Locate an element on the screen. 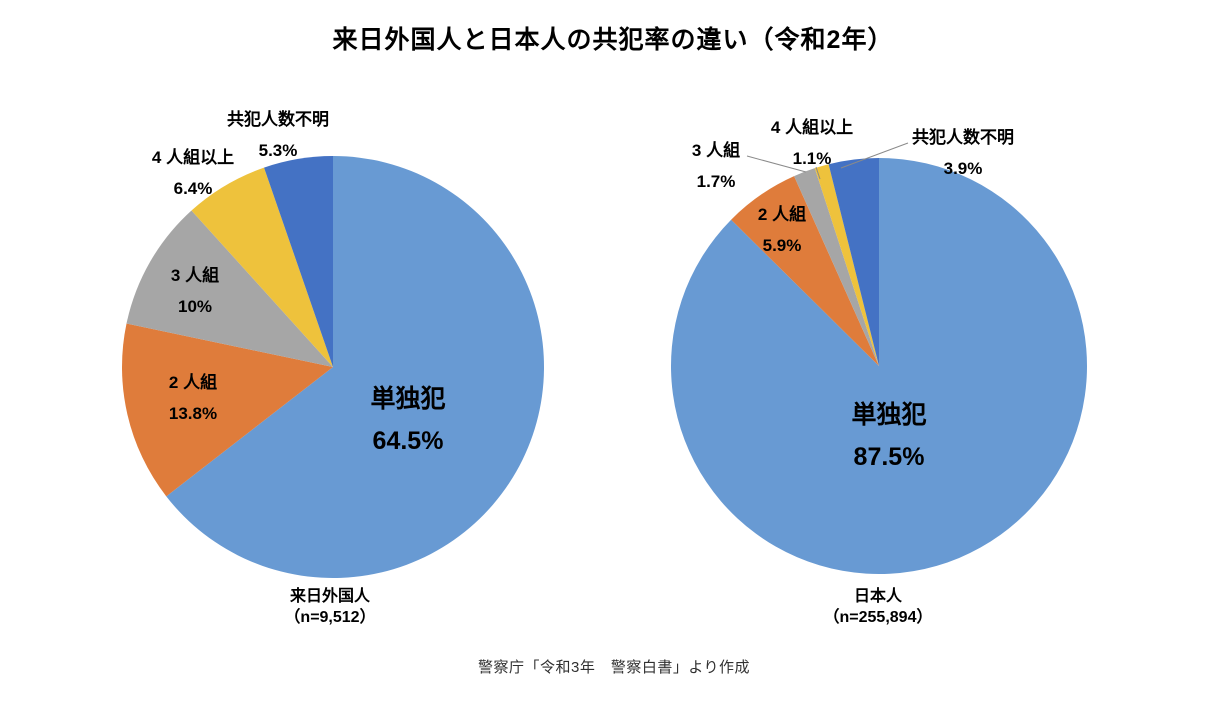  left-label-pair: 2 人組 13.8% is located at coordinates (193, 398).